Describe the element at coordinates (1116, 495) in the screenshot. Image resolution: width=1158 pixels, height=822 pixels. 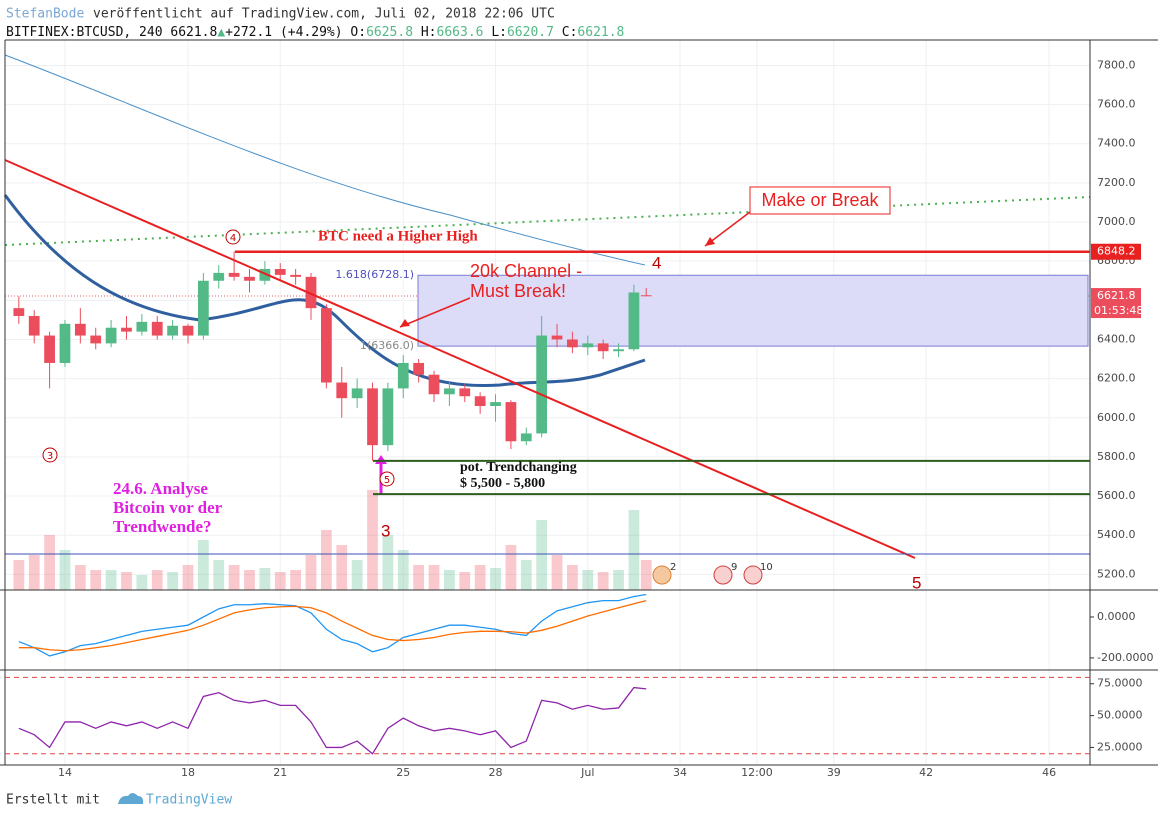
I see `y-tick-label: 5600.0` at that location.